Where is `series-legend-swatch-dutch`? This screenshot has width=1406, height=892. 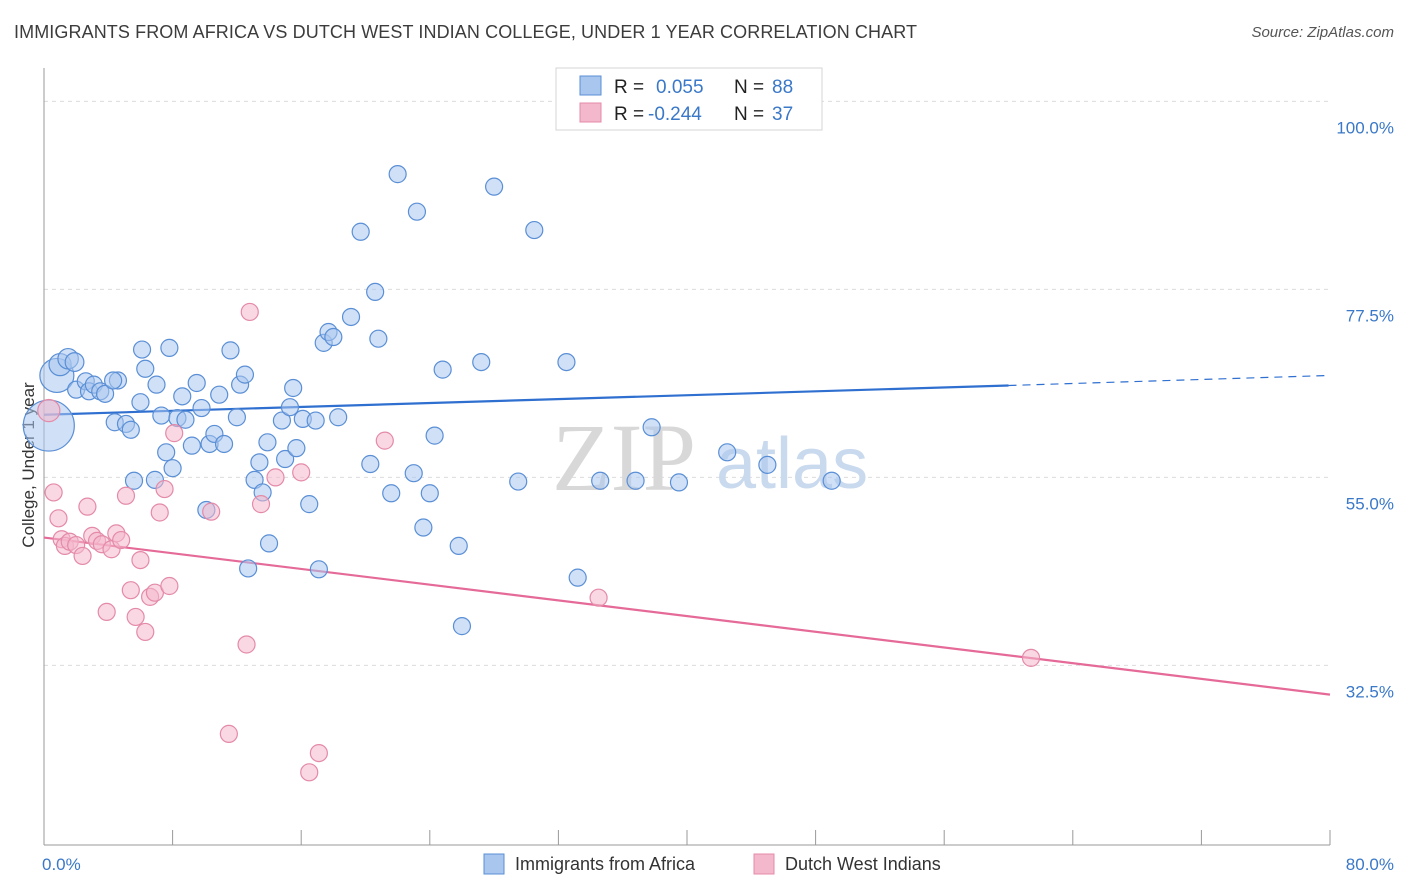
series-legend-swatch-dutch is located at coordinates (764, 864).